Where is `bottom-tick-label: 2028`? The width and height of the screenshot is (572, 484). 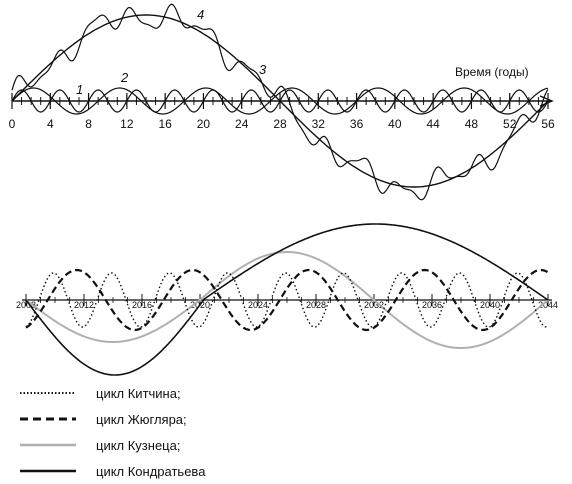 bottom-tick-label: 2028 is located at coordinates (316, 305).